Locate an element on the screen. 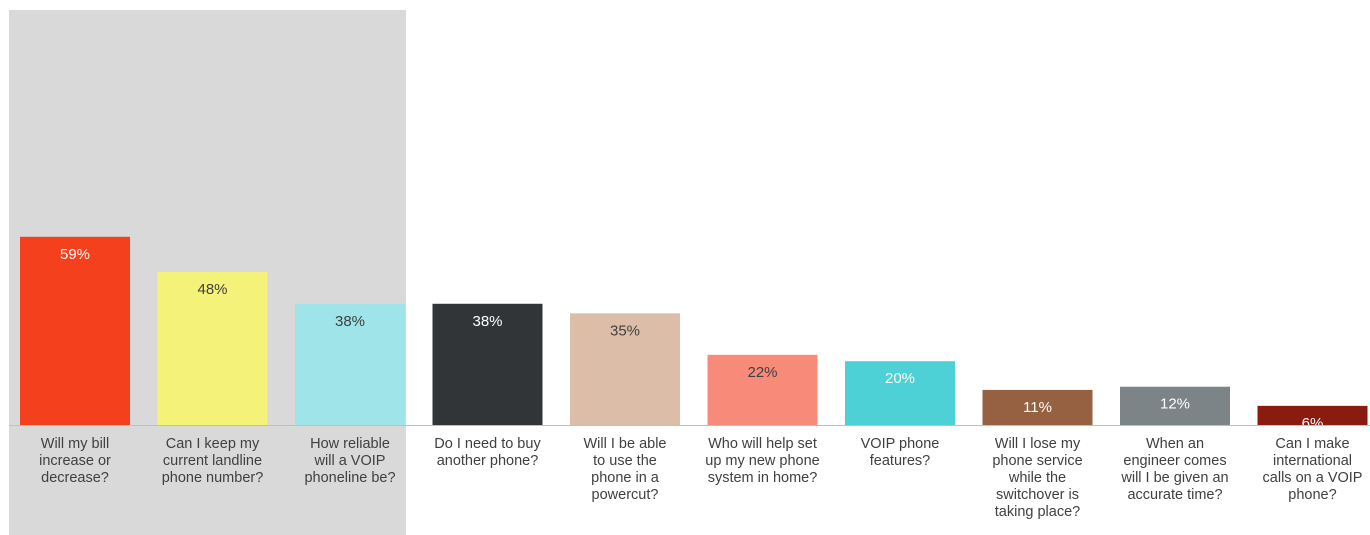 This screenshot has width=1370, height=535. value-label-5: 35% is located at coordinates (625, 330).